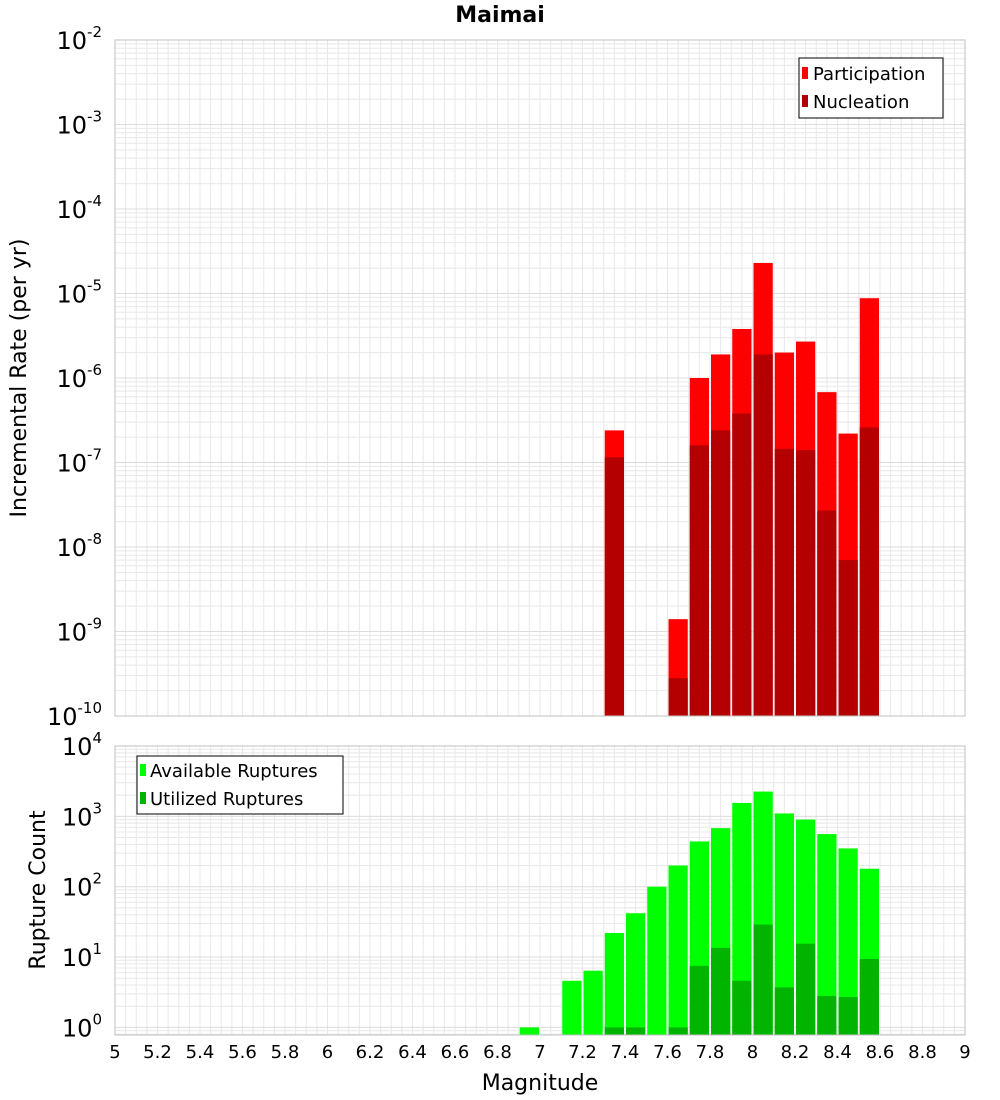 The width and height of the screenshot is (1000, 1100). What do you see at coordinates (805, 73) in the screenshot?
I see `legend-swatch-participation` at bounding box center [805, 73].